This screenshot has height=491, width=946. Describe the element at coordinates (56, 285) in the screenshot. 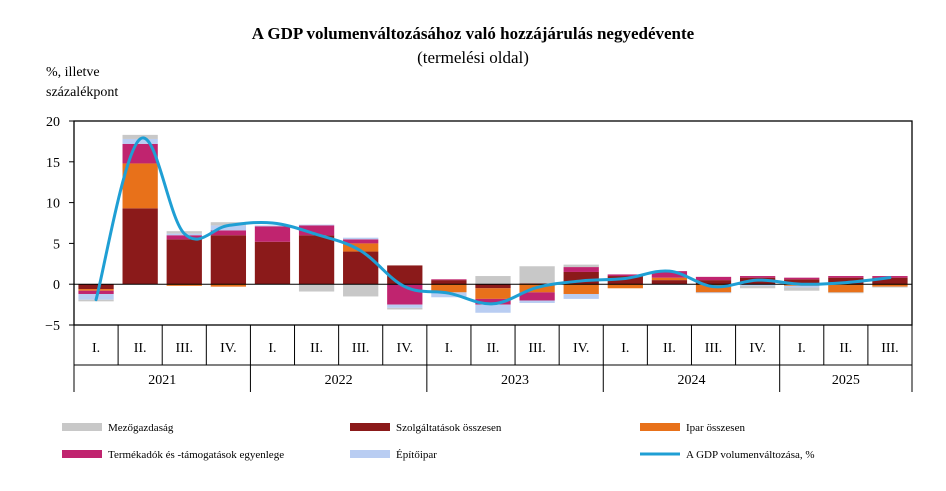

I see `y-tick-label: 0` at that location.